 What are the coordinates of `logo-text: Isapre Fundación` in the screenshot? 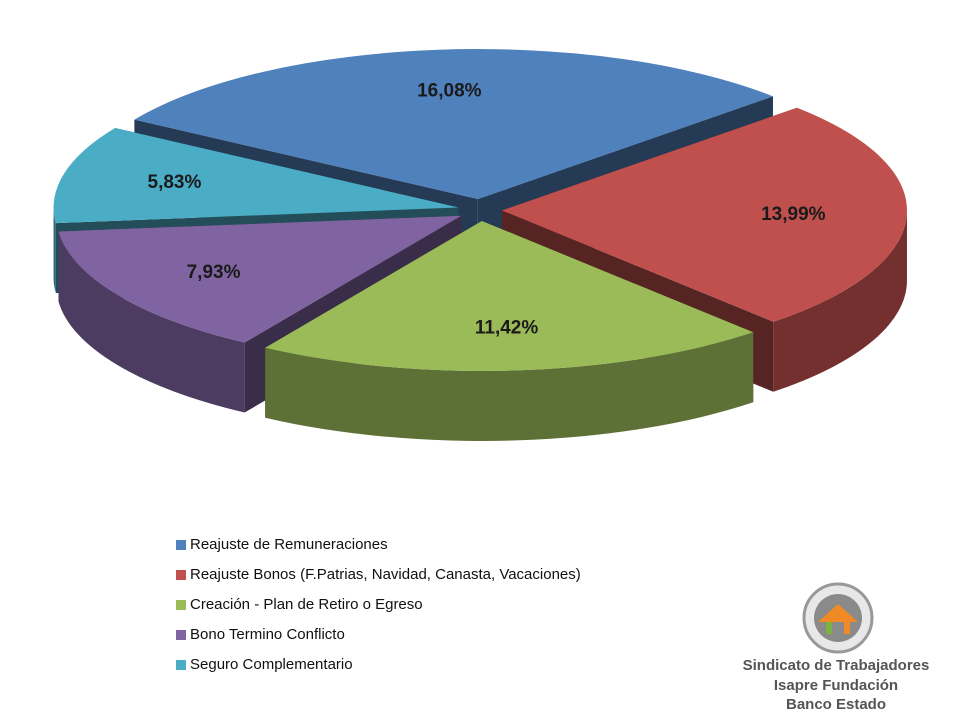 It's located at (836, 685).